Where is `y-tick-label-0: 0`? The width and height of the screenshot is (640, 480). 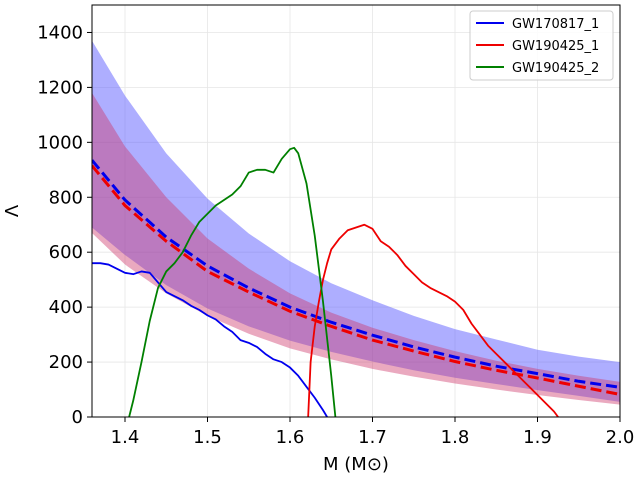 y-tick-label-0: 0 is located at coordinates (77, 417).